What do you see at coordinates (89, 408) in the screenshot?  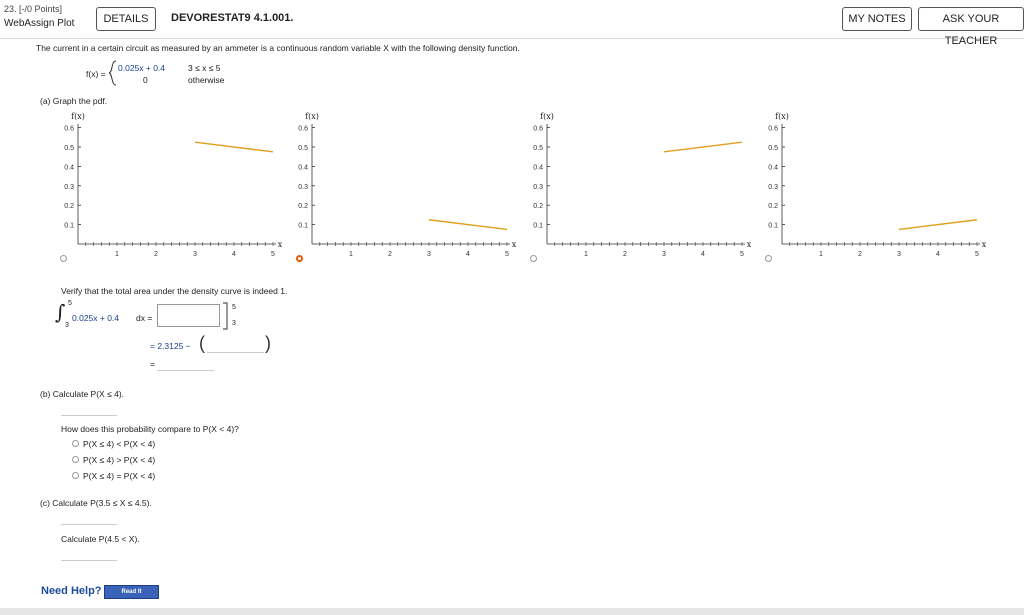 I see `part-b-input` at bounding box center [89, 408].